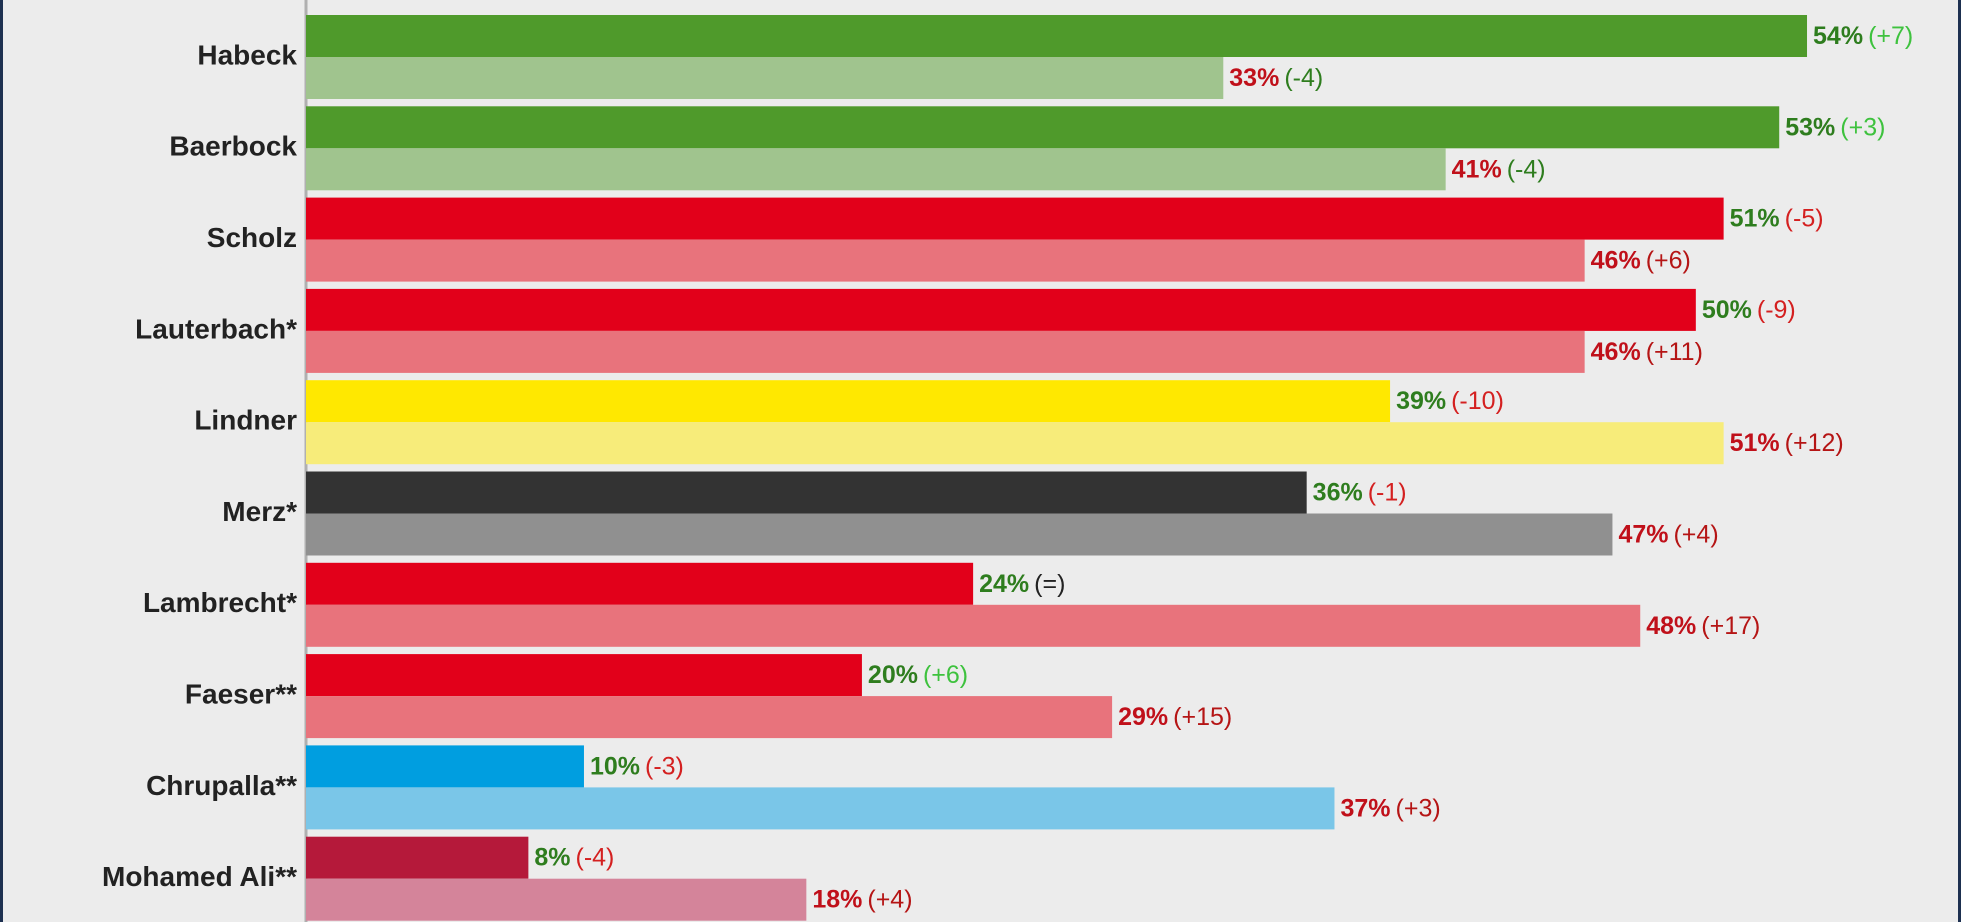 Image resolution: width=1961 pixels, height=922 pixels. What do you see at coordinates (552, 857) in the screenshot?
I see `value-label: 8%` at bounding box center [552, 857].